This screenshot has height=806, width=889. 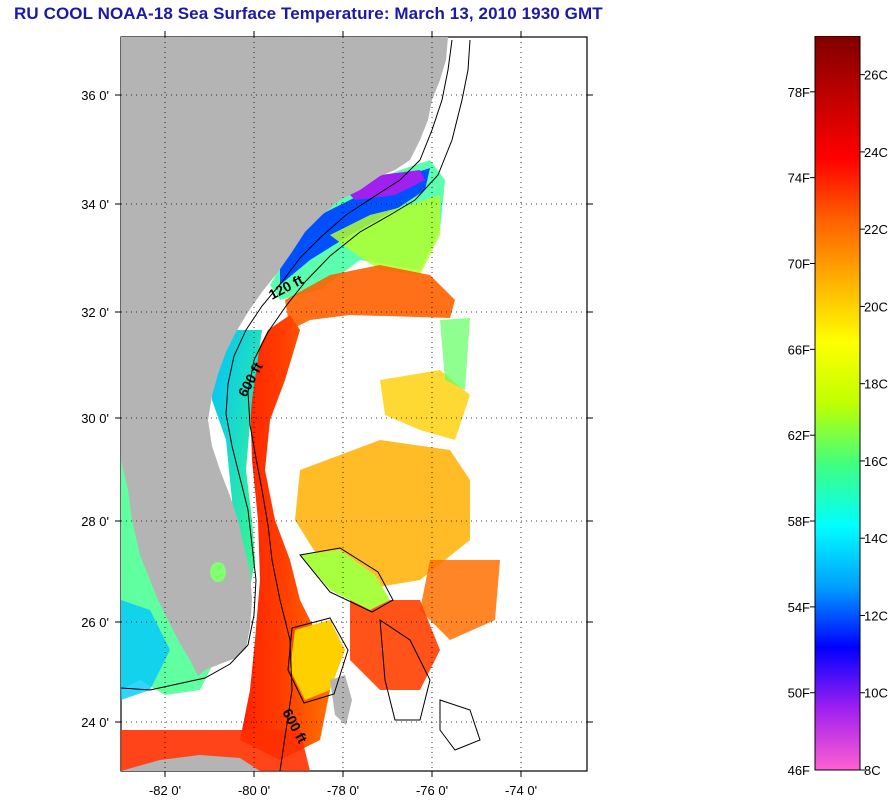 I want to click on lat-label-32: 32 0', so click(x=95, y=312).